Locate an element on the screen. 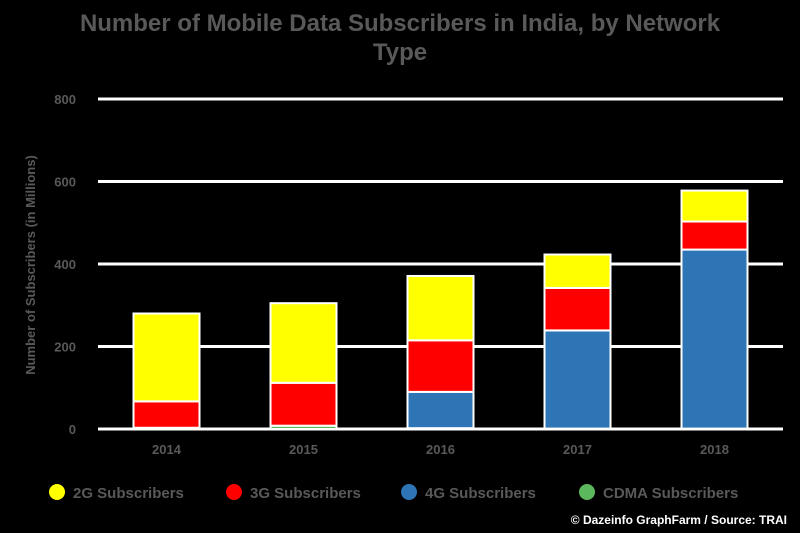  x-tick-label: 2017 is located at coordinates (577, 449).